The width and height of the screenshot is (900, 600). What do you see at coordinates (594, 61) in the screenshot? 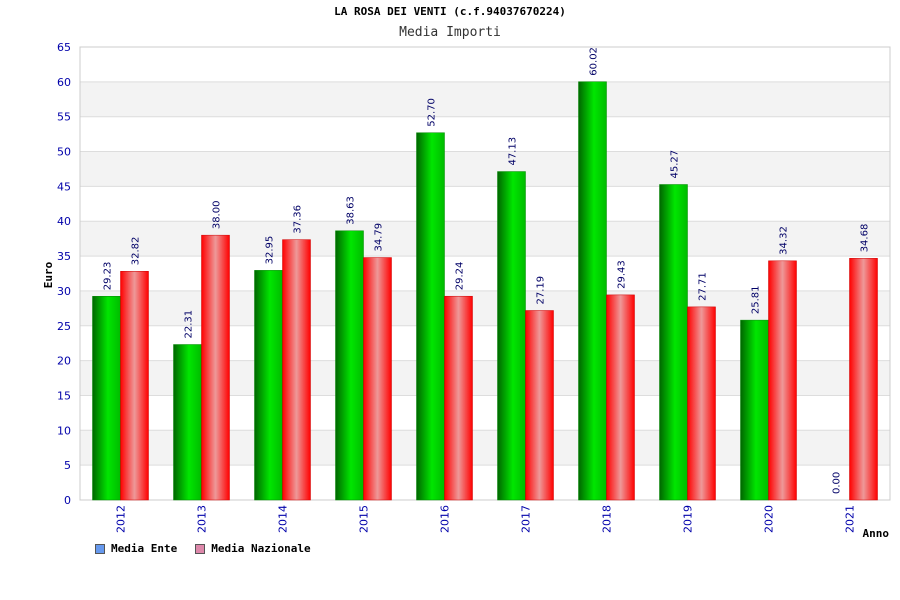
I see `data-label: 60.02` at bounding box center [594, 61].